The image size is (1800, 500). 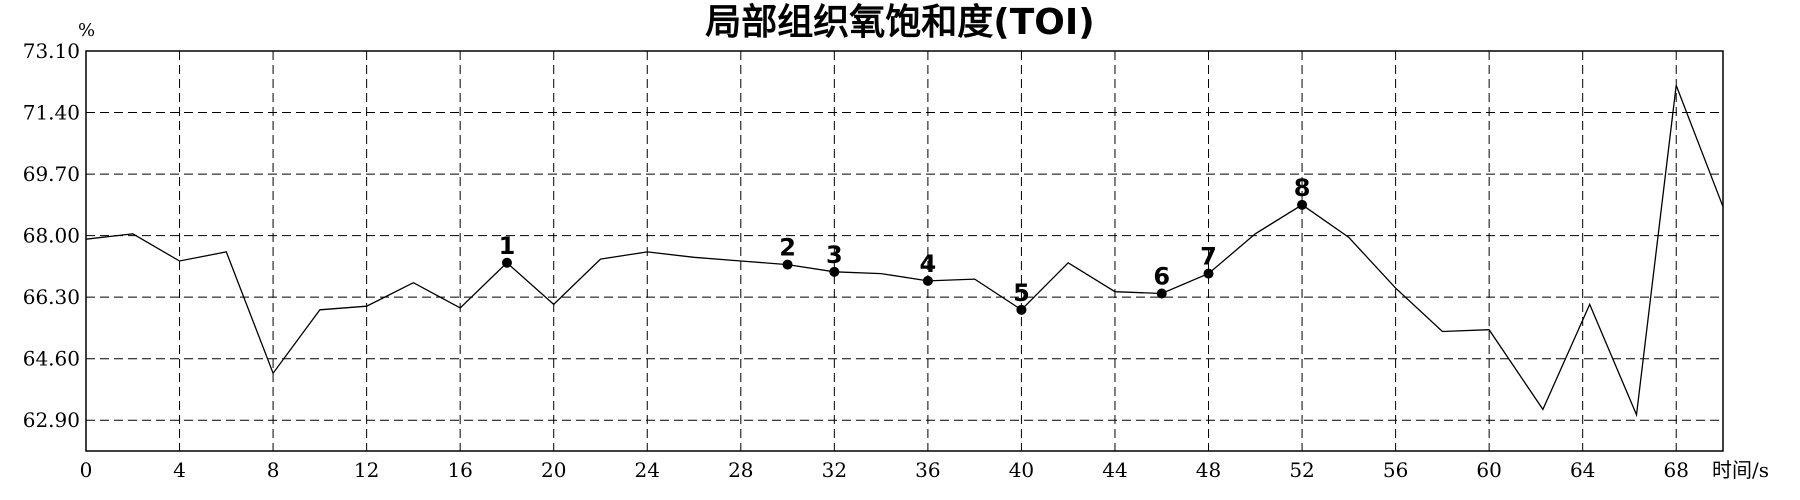 I want to click on x-tick-label: 40, so click(x=1021, y=470).